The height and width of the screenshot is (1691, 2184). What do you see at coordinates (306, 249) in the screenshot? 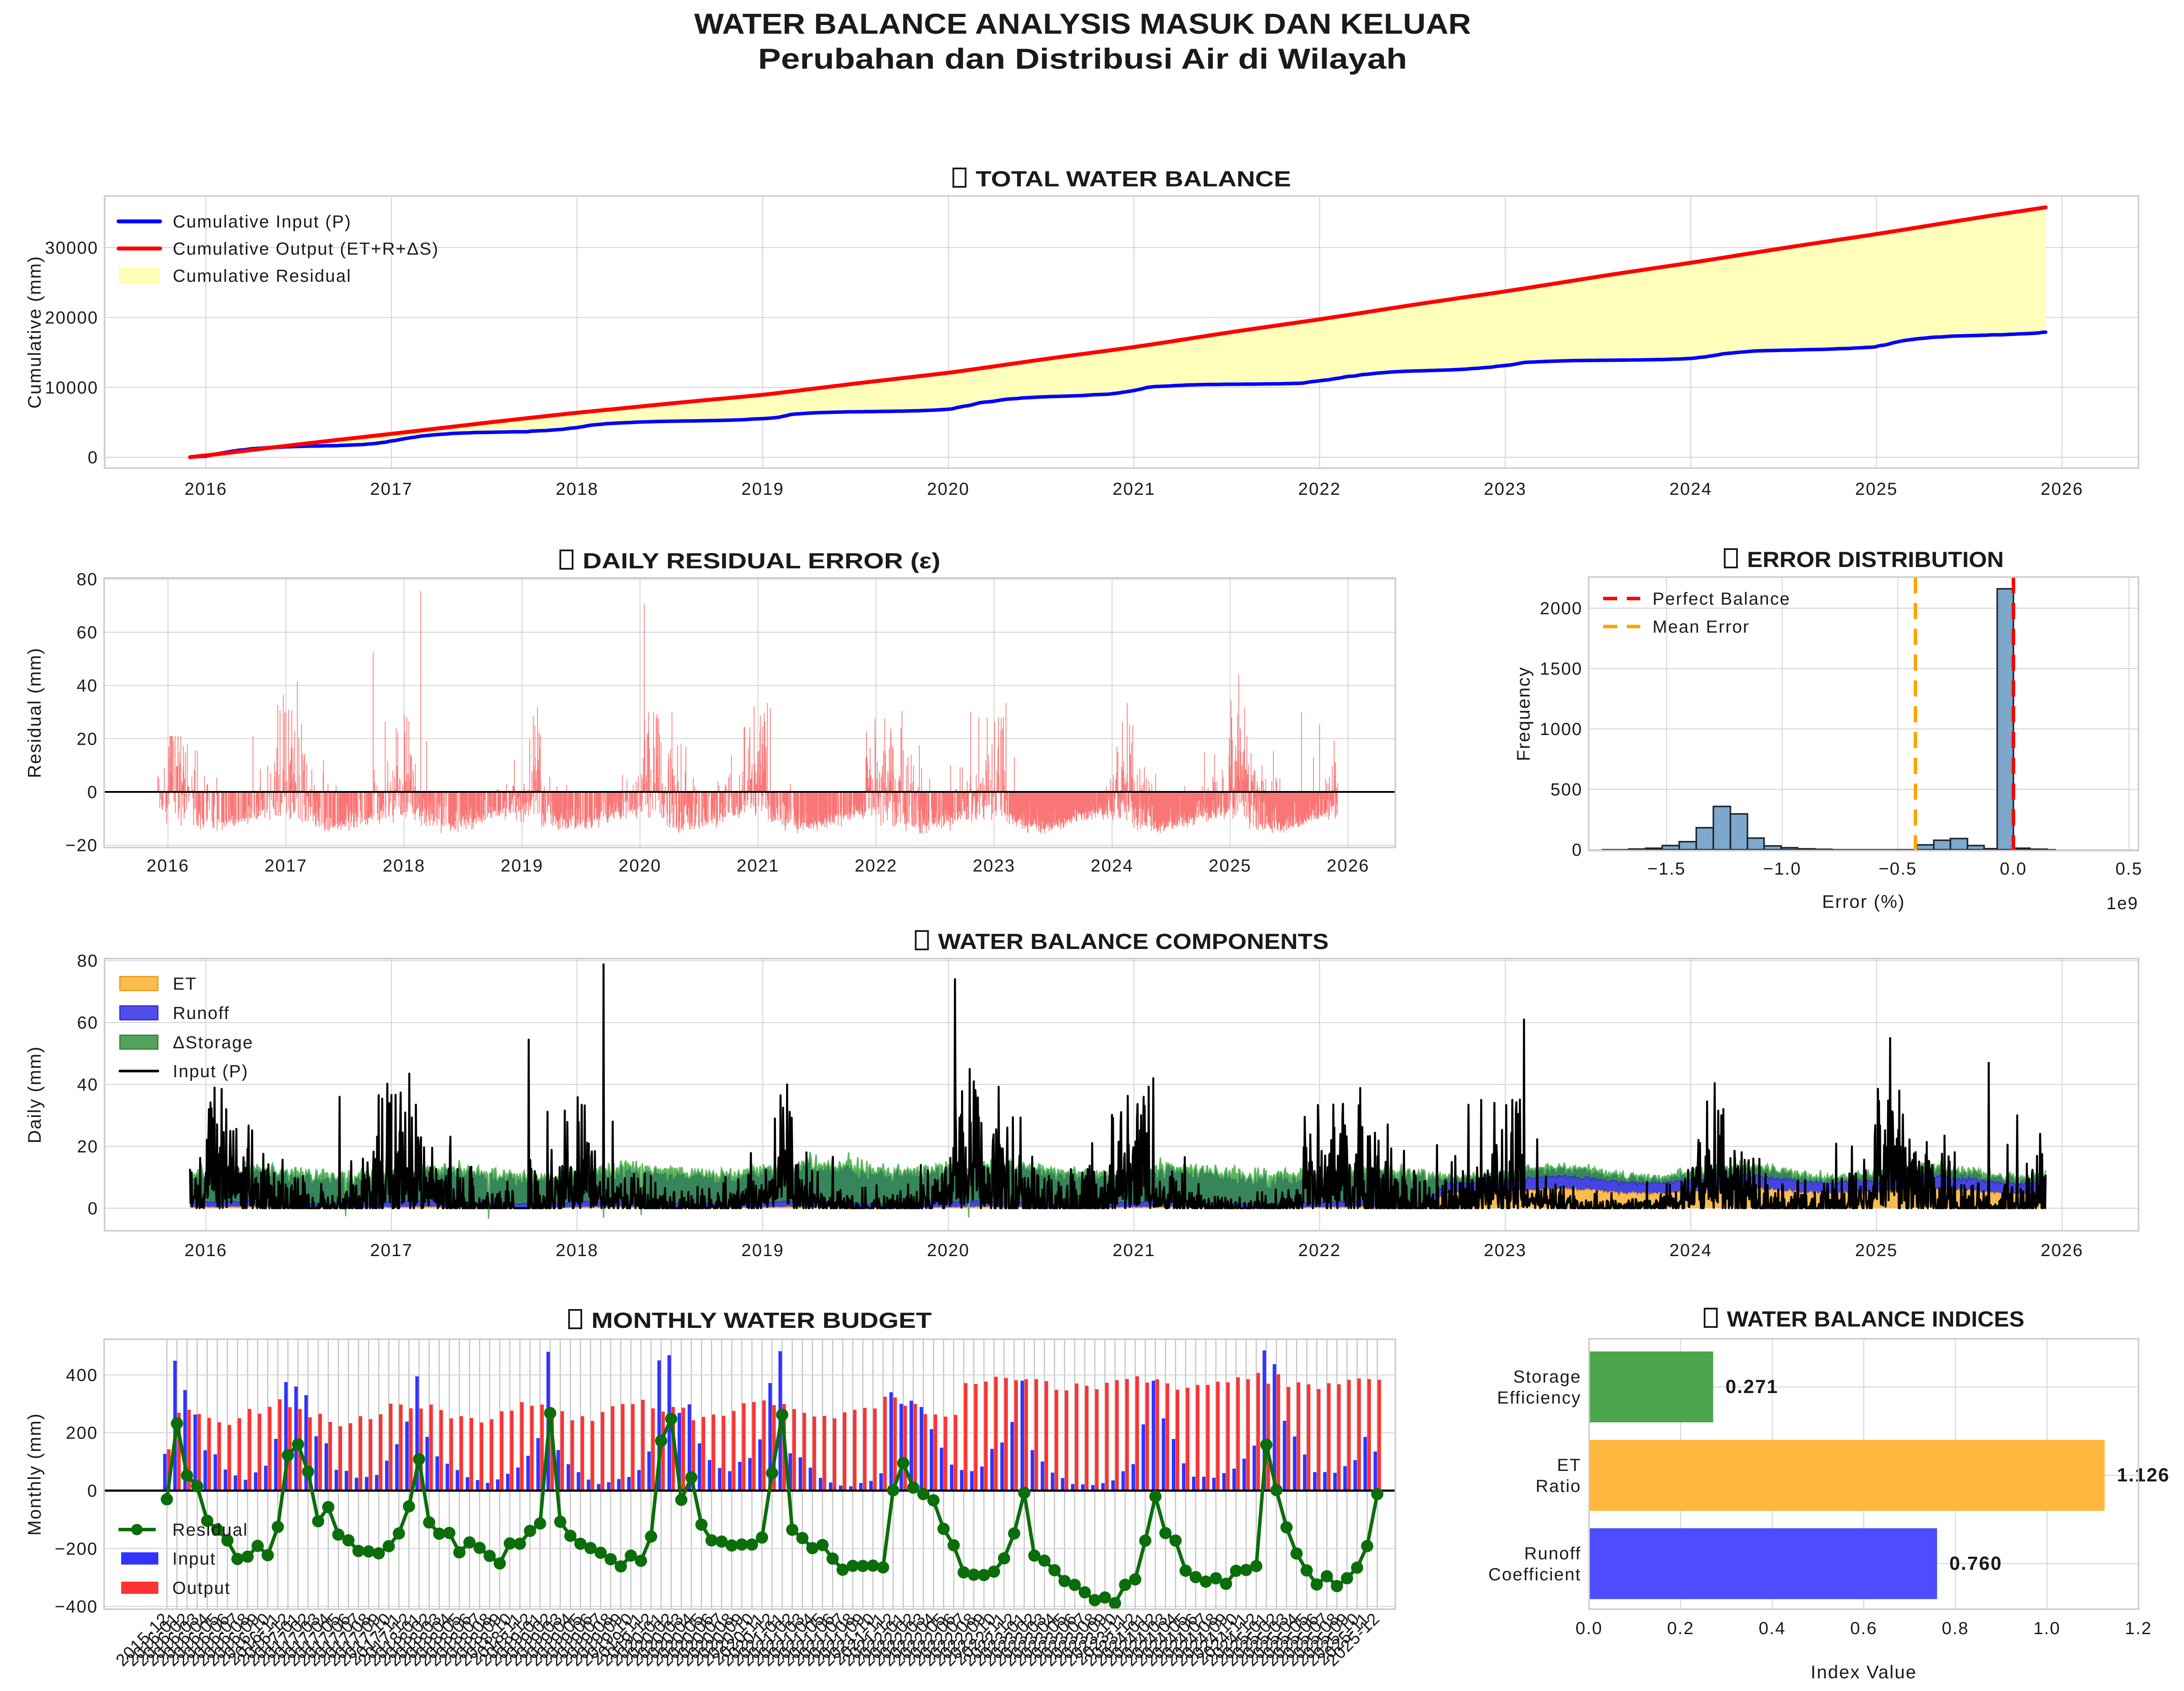
I see `svg-text: Cumulative Output (ET+R+ΔS)` at bounding box center [306, 249].